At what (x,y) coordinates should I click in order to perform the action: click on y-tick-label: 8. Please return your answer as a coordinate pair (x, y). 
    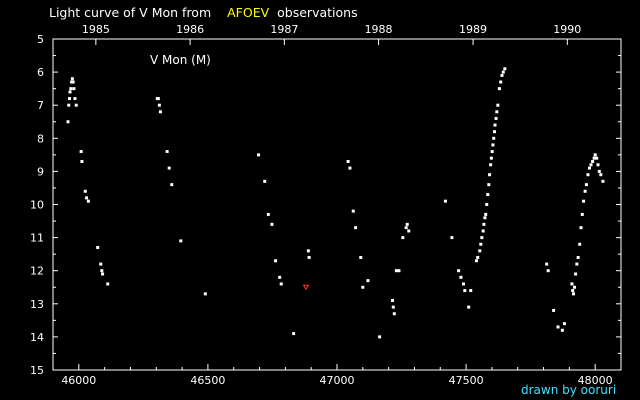
    Looking at the image, I should click on (40, 138).